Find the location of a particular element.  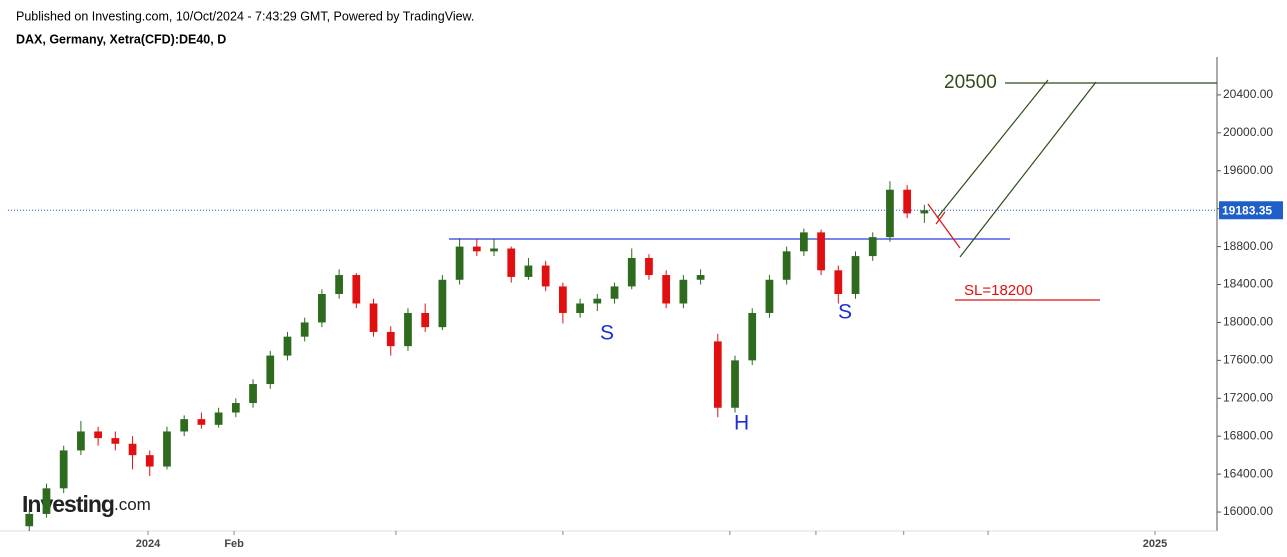

chart-title: DAX, Germany, Xetra(CFD):DE40, D is located at coordinates (121, 39).